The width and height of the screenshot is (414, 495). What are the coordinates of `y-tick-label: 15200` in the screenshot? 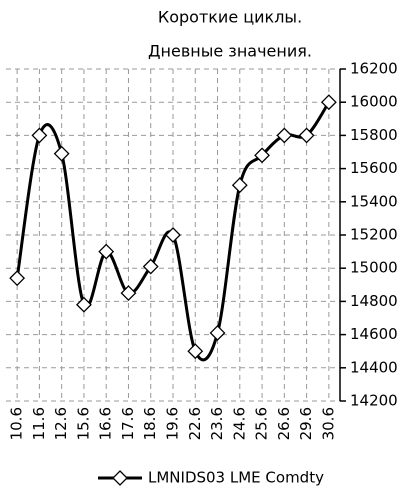 It's located at (374, 235).